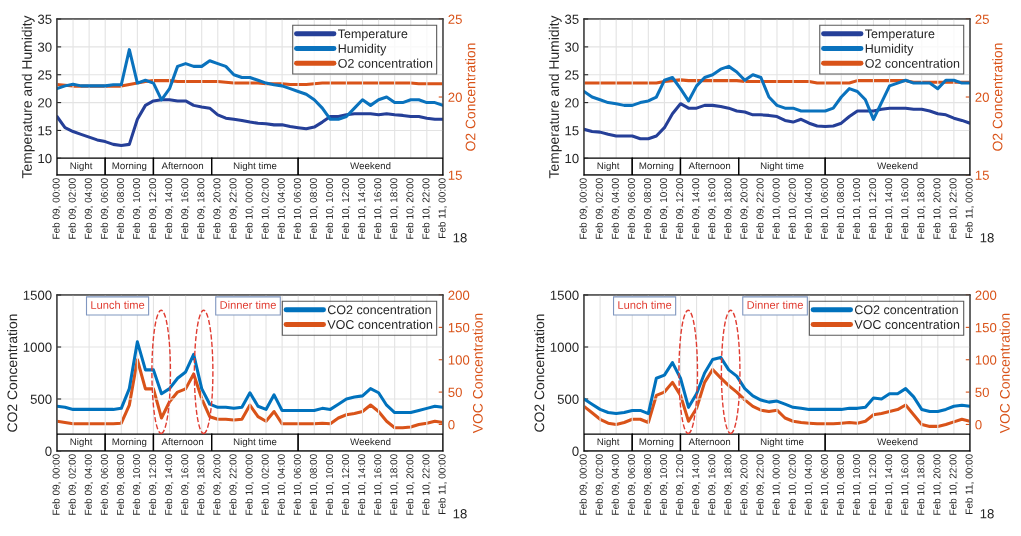  I want to click on y2-tick-label: 25, so click(982, 19).